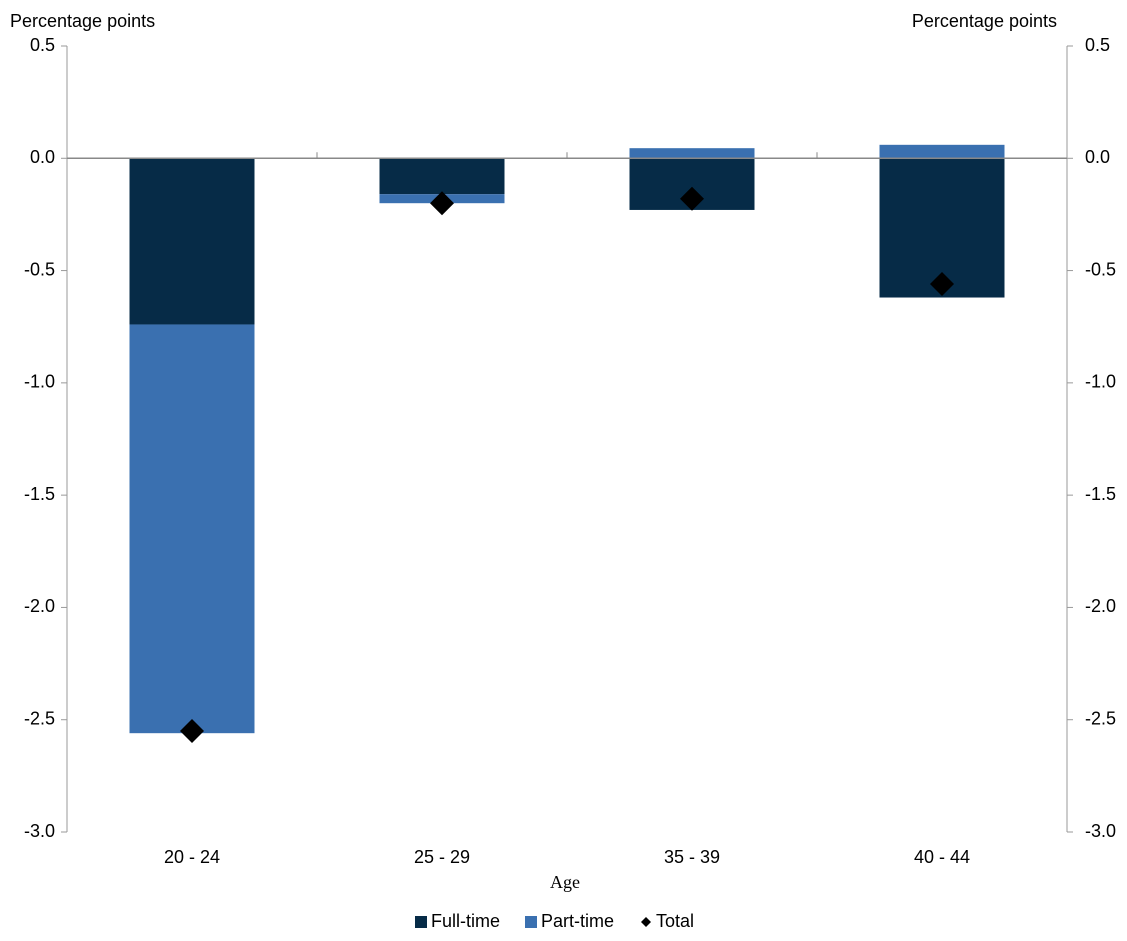  I want to click on y-tick-label: 0.0, so click(42, 157).